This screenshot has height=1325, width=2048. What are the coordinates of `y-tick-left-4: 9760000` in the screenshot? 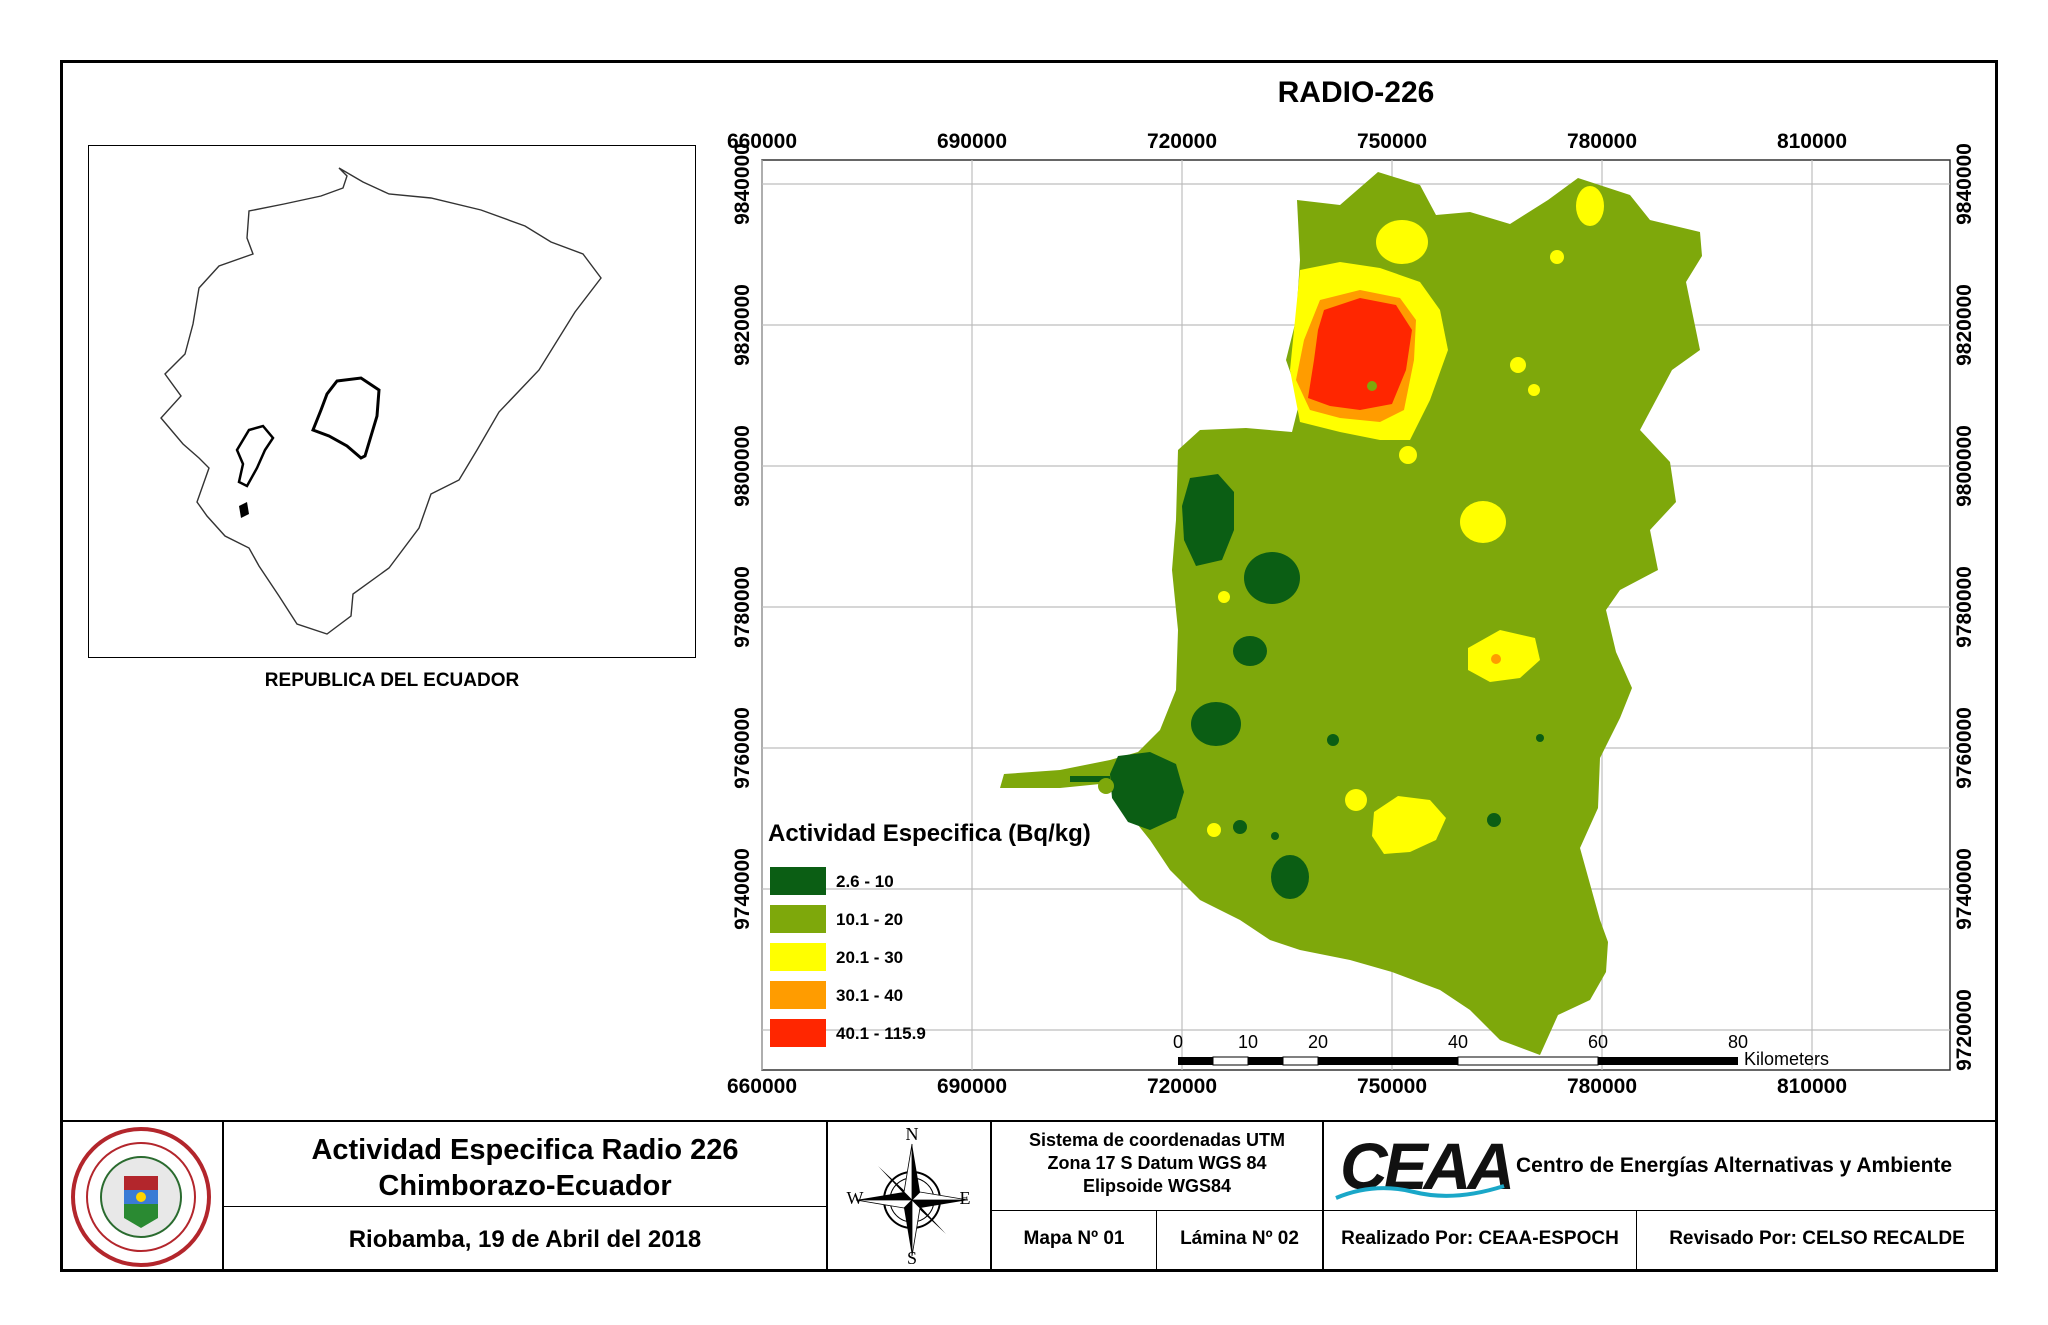 It's located at (742, 748).